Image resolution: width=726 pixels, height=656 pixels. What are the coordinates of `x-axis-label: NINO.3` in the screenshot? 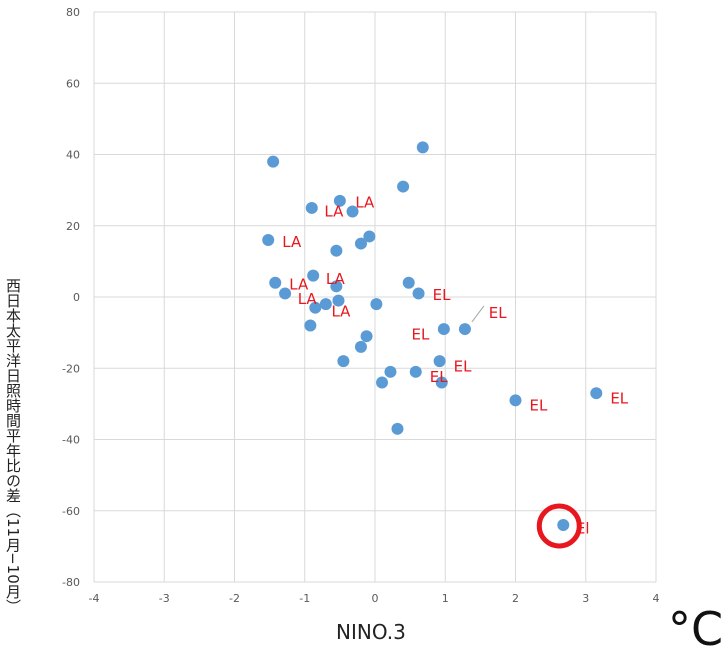 It's located at (371, 632).